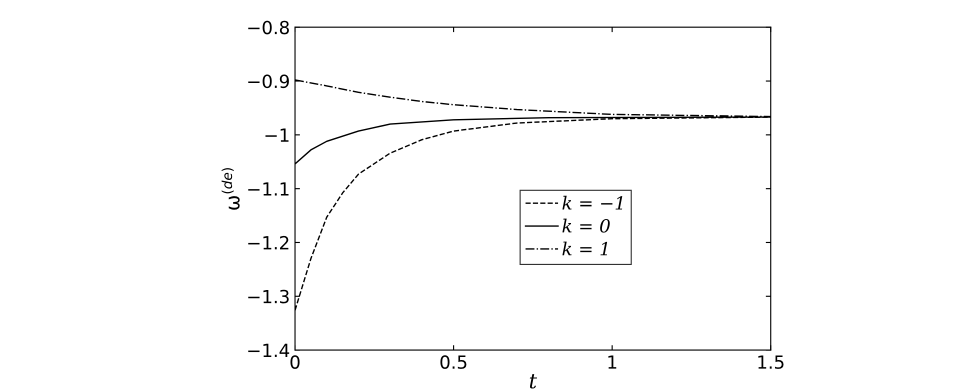 The image size is (961, 389). I want to click on x-tick-label: 1, so click(612, 362).